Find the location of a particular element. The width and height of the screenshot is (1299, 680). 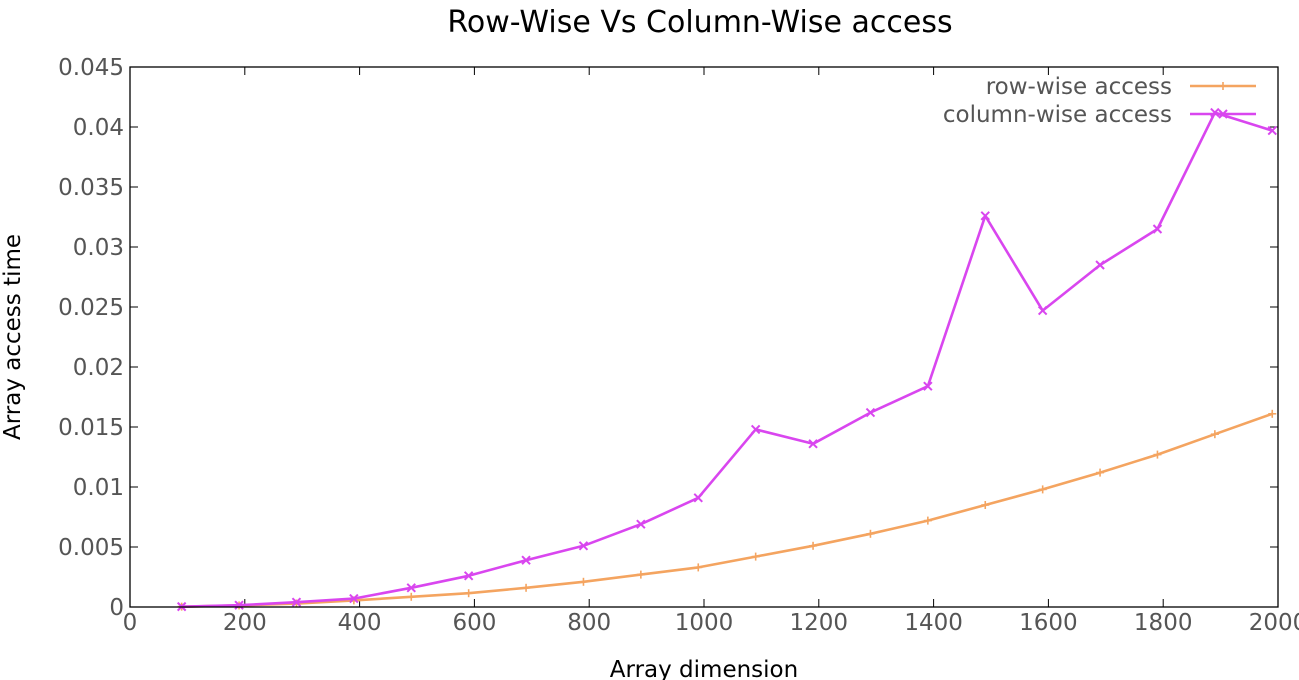

y-tick-label: 0 is located at coordinates (116, 608).